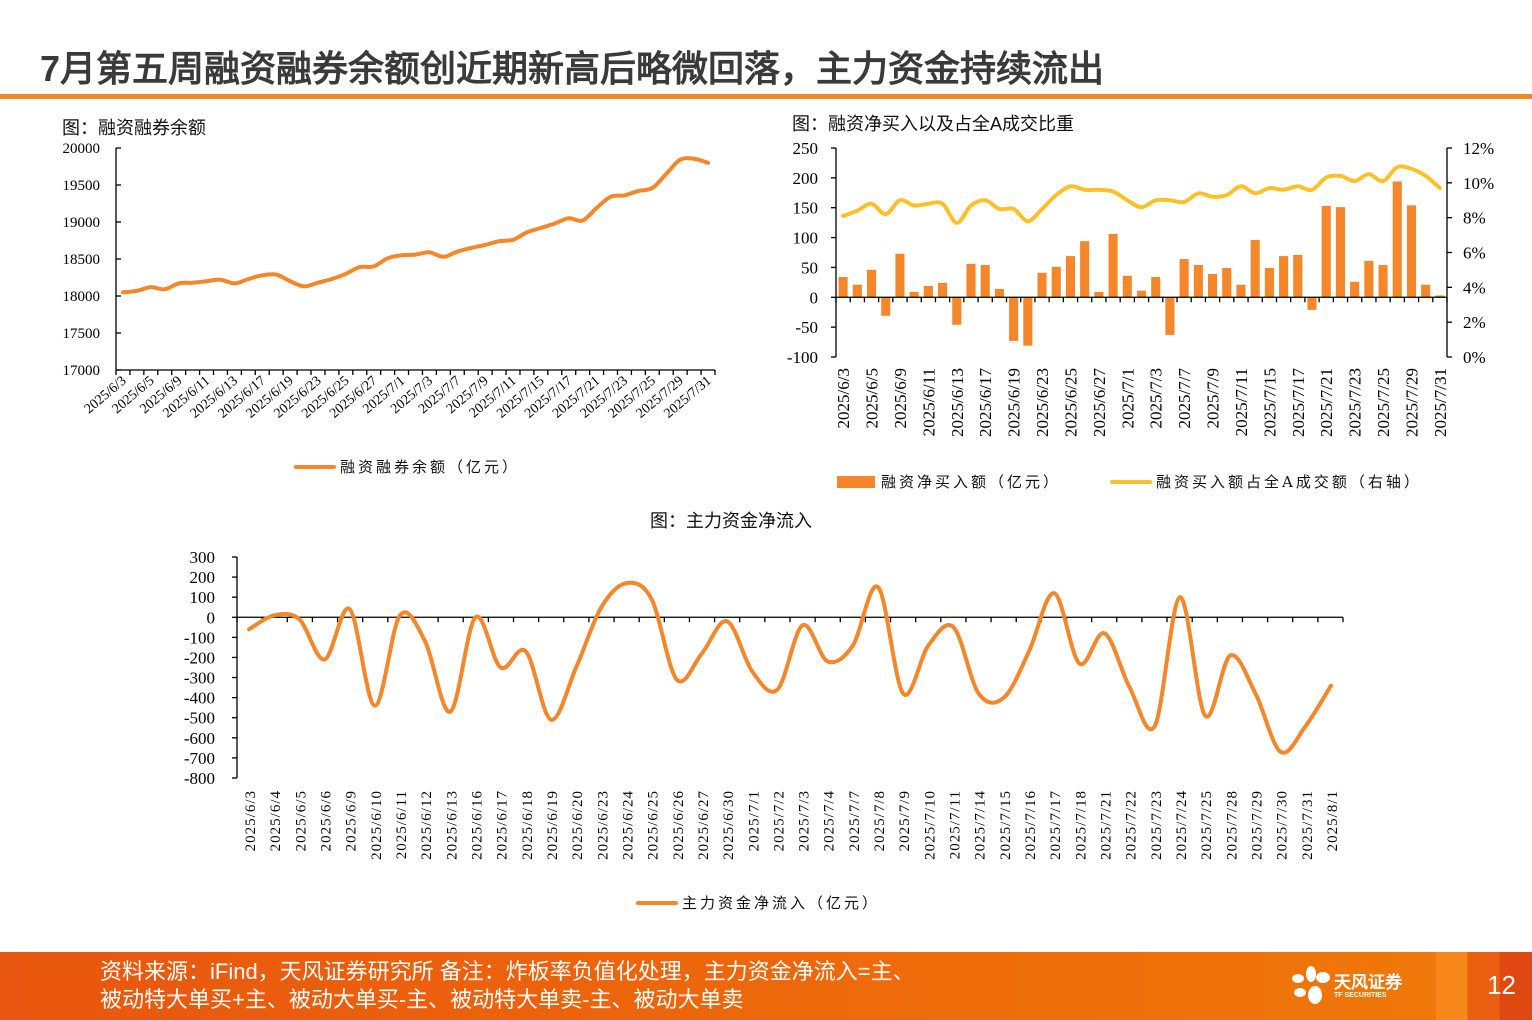 The image size is (1532, 1020). What do you see at coordinates (1474, 357) in the screenshot?
I see `y2-tick-label: 0%` at bounding box center [1474, 357].